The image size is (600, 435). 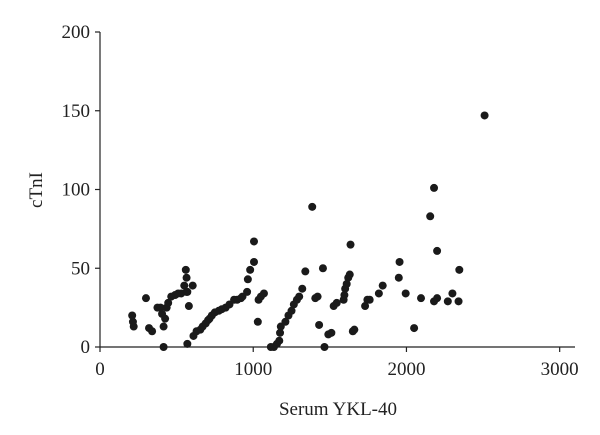 What do you see at coordinates (253, 369) in the screenshot?
I see `x-tick-label: 1000` at bounding box center [253, 369].